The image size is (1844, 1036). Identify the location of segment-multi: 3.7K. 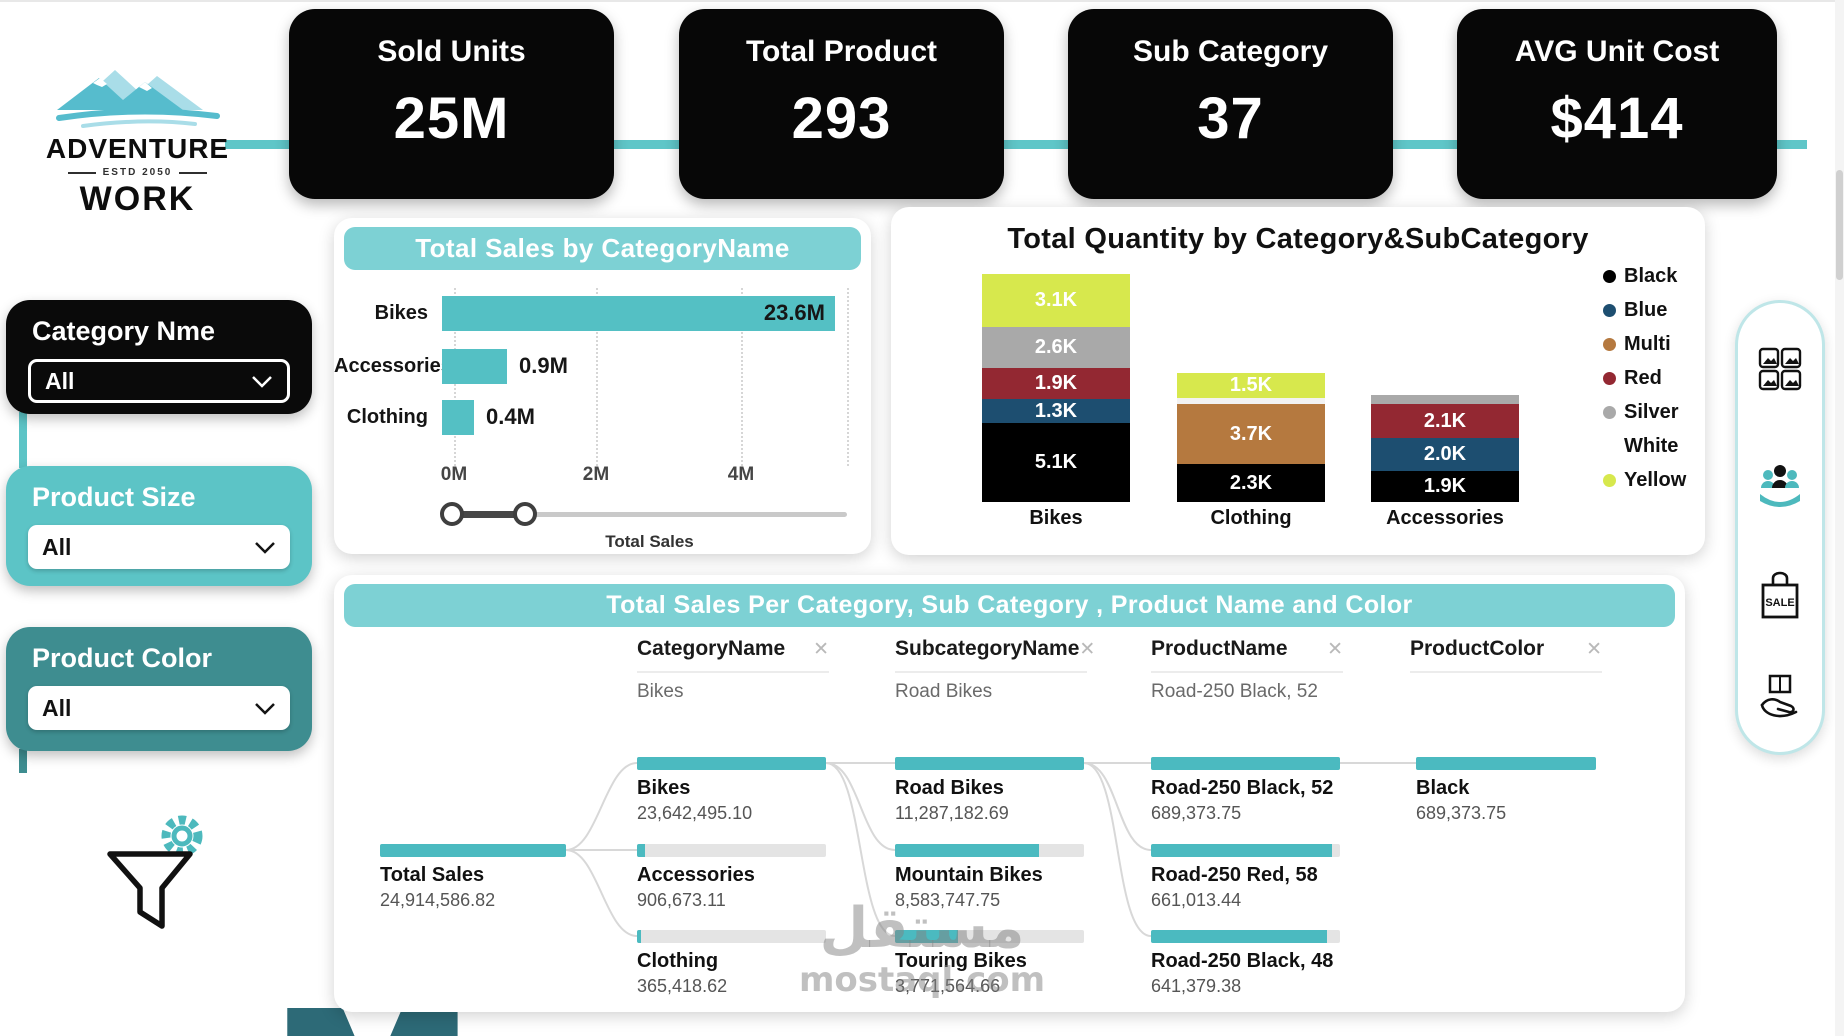
(1251, 434).